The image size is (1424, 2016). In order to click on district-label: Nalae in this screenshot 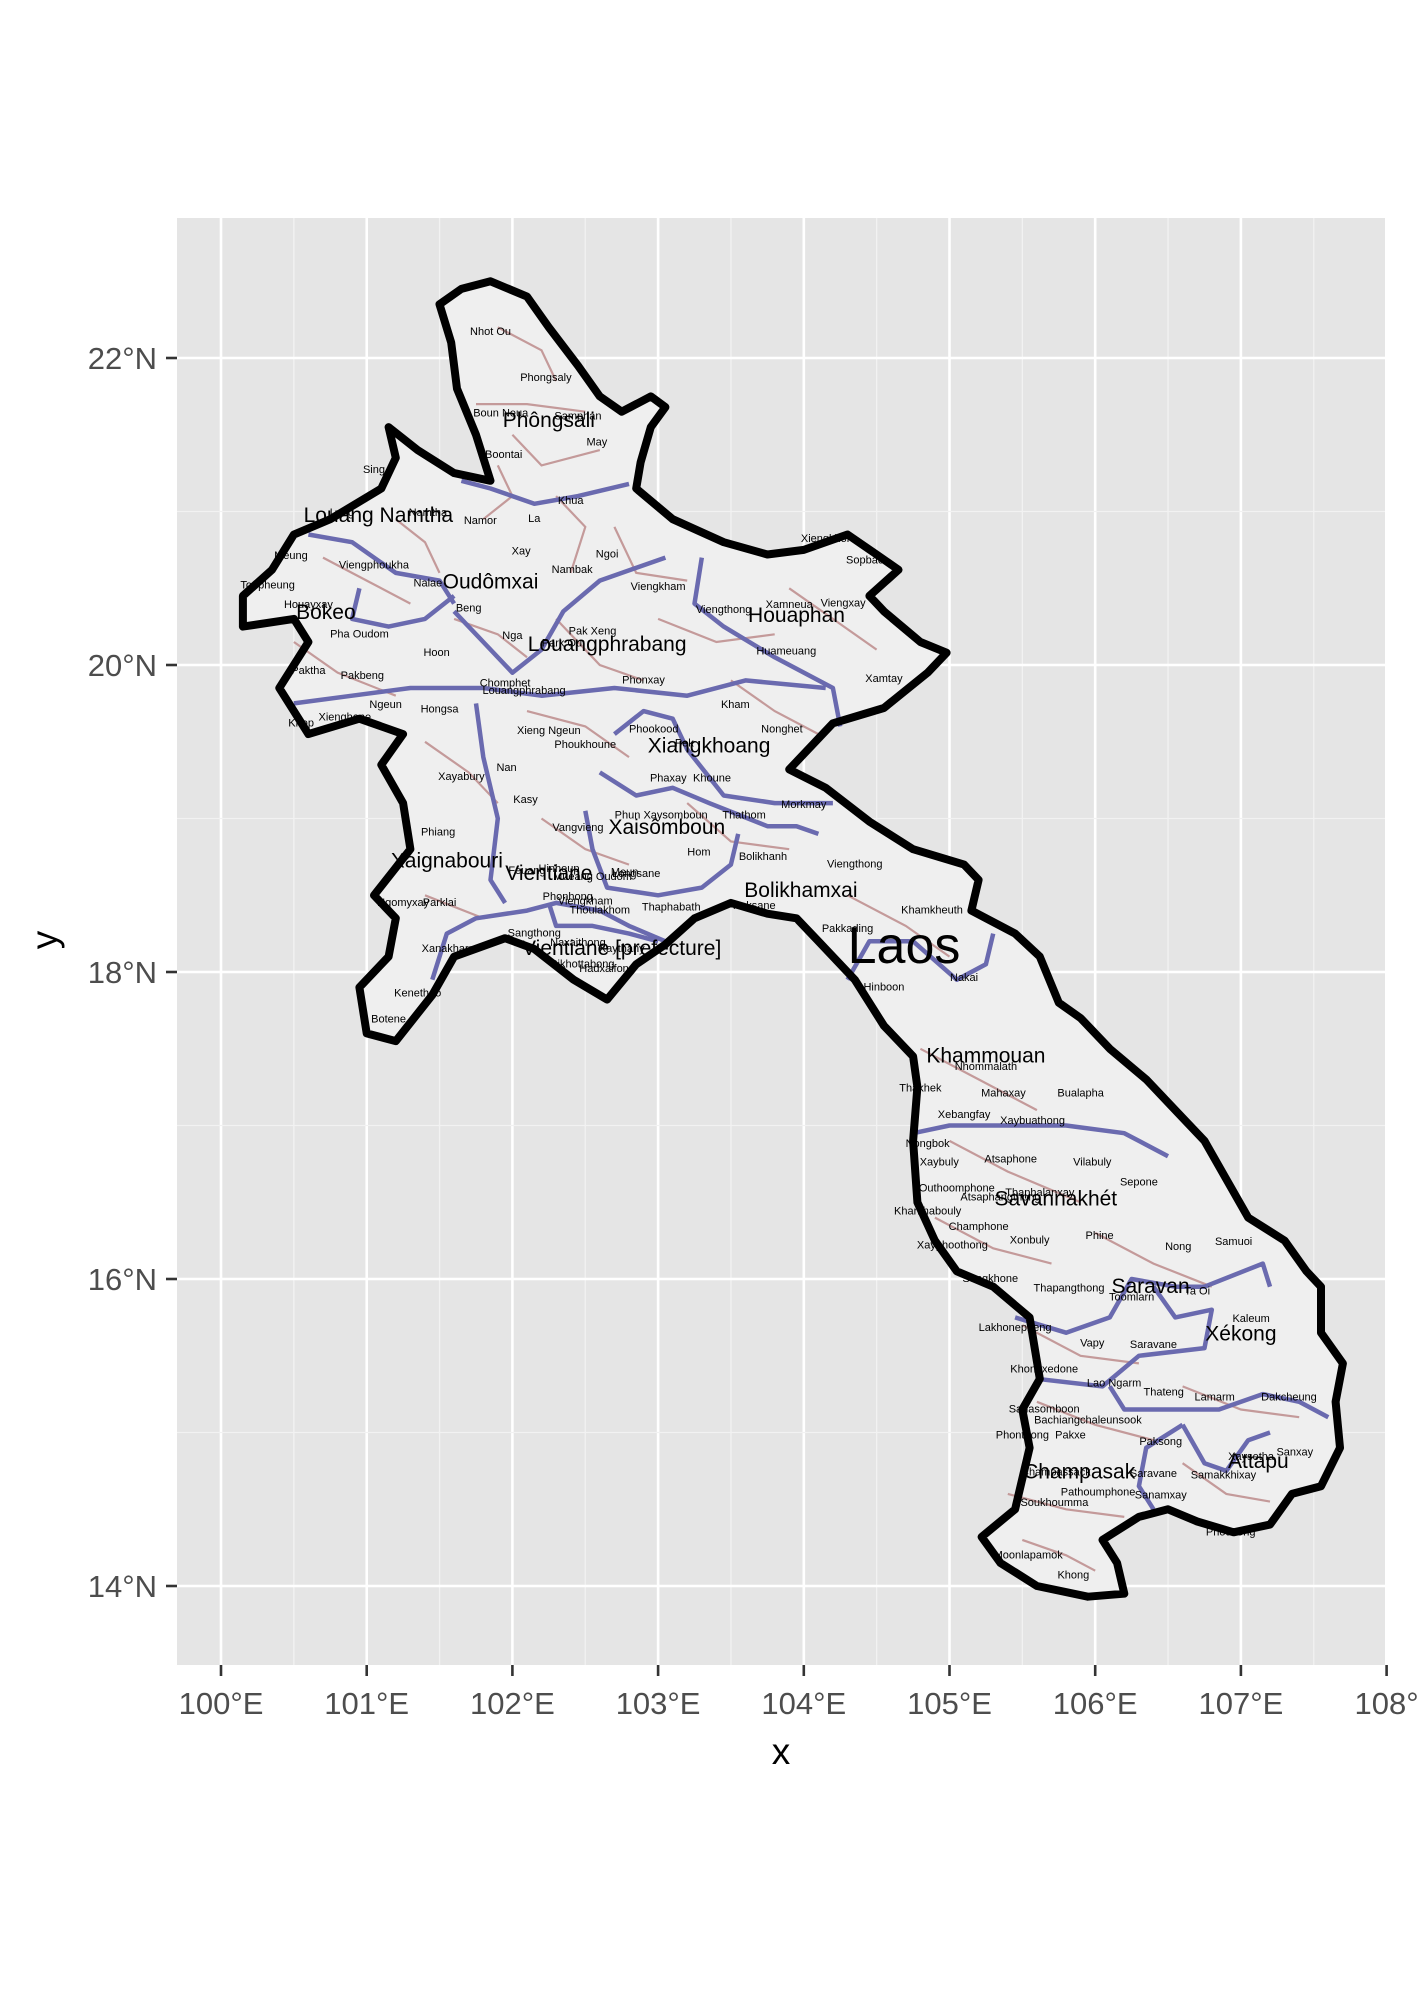, I will do `click(428, 584)`.